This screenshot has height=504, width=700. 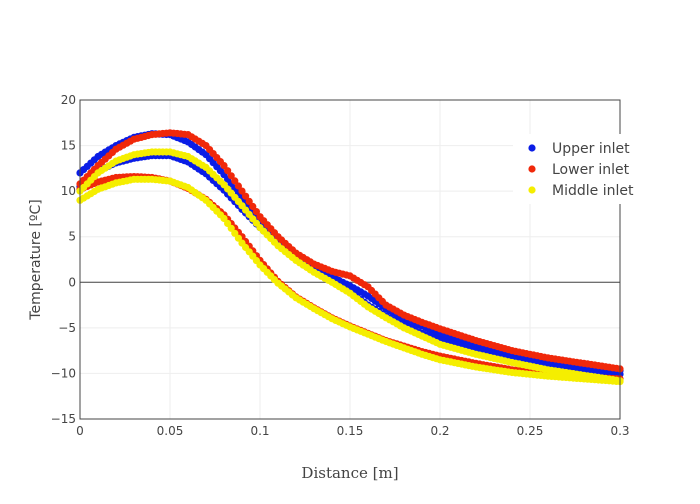 I want to click on x-tick-label: 0.2, so click(x=439, y=431).